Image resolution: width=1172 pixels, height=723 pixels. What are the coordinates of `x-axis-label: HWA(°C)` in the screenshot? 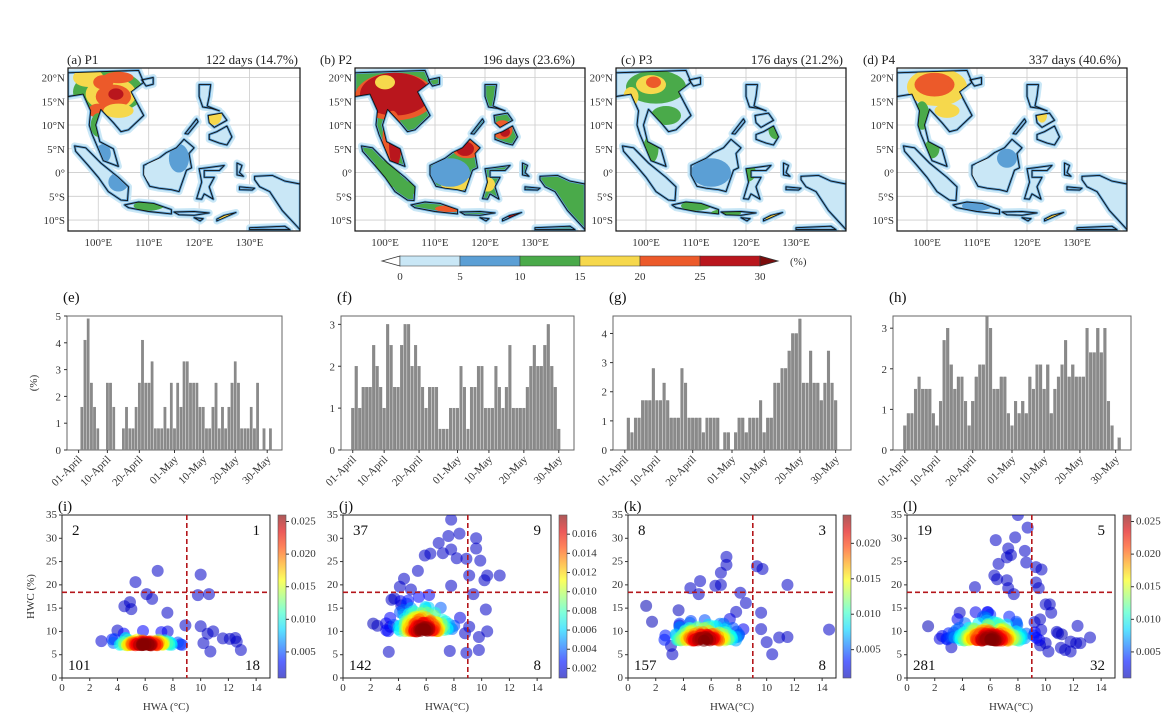 It's located at (1011, 707).